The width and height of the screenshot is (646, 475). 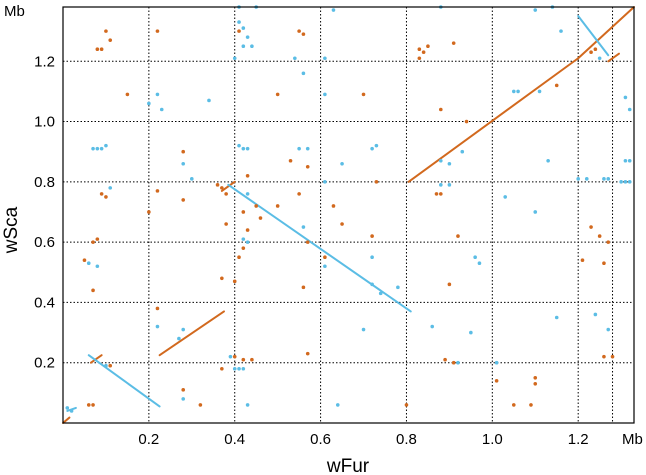 What do you see at coordinates (492, 439) in the screenshot?
I see `x-tick-label: 1.0` at bounding box center [492, 439].